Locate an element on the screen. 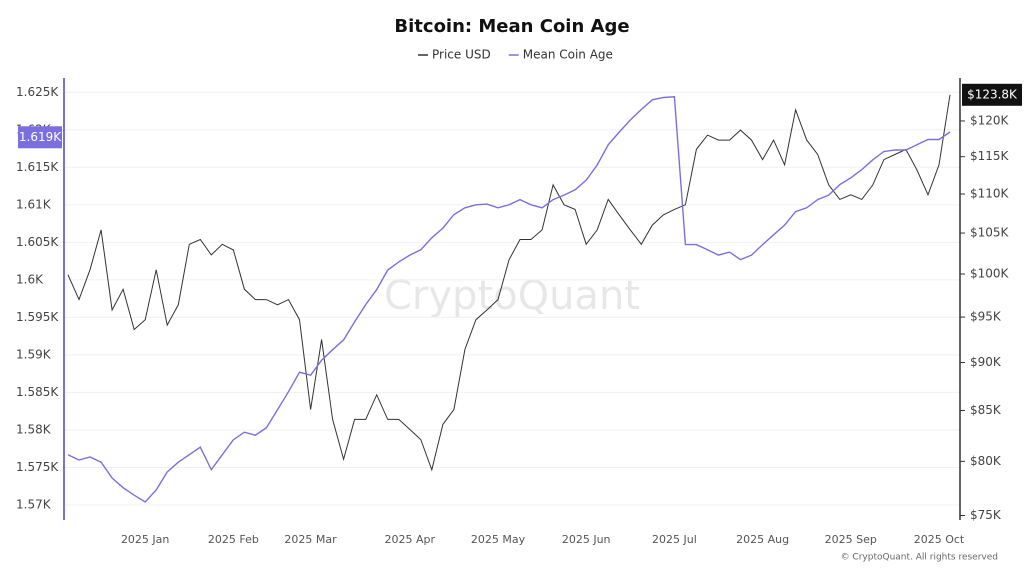  x-tick-label: 2025 Jun is located at coordinates (586, 539).